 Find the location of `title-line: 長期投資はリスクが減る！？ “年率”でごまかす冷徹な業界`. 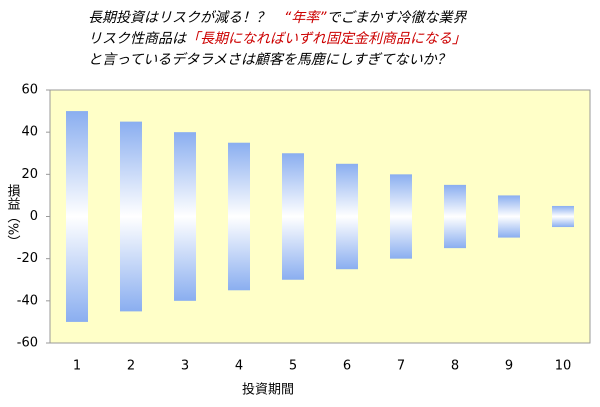

title-line: 長期投資はリスクが減る！？ “年率”でごまかす冷徹な業界 is located at coordinates (278, 18).